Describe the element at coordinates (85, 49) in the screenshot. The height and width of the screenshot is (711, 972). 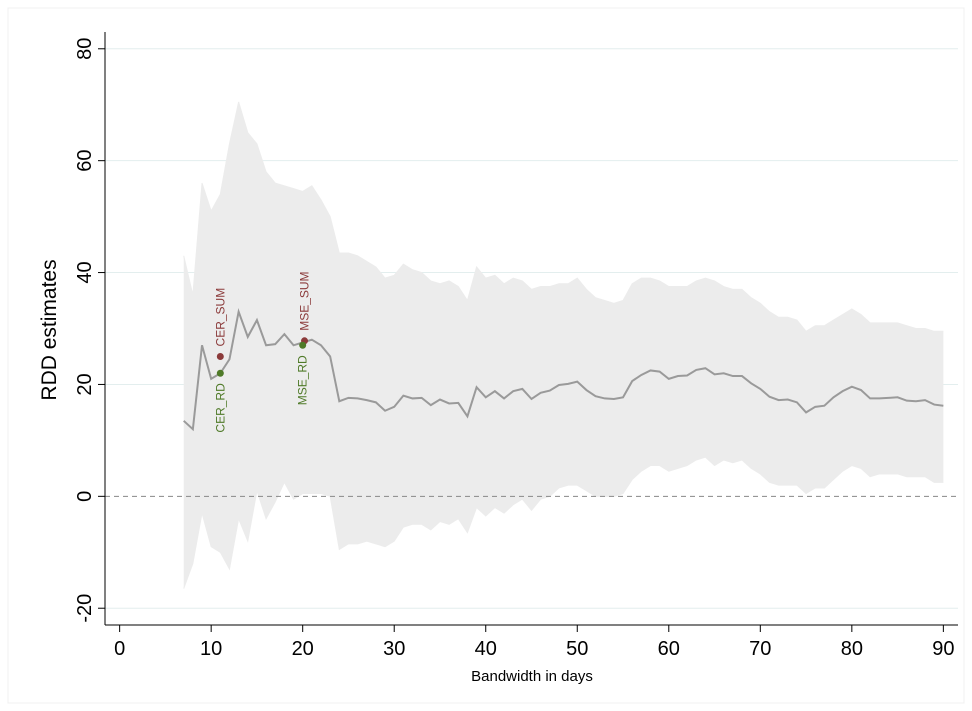
I see `y-tick-label: 80` at that location.